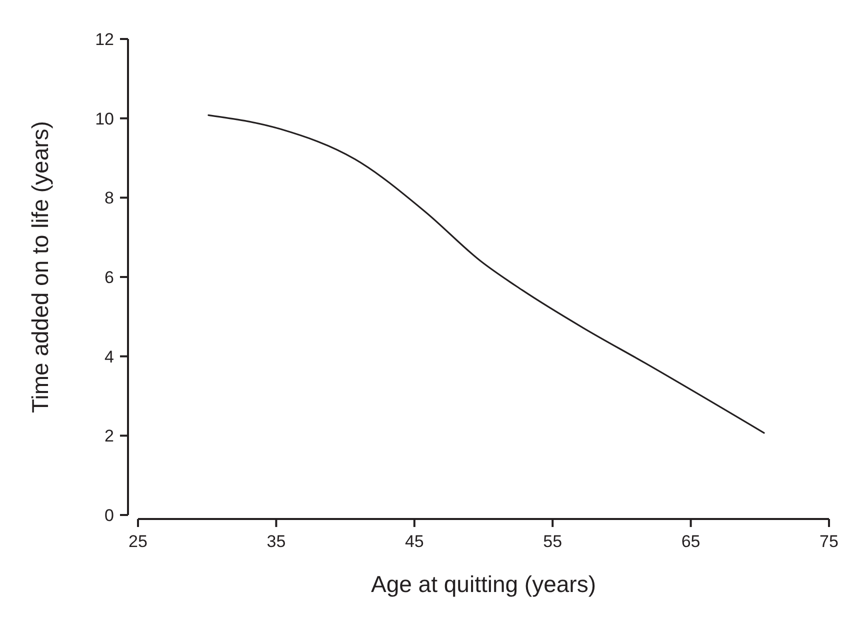  What do you see at coordinates (138, 541) in the screenshot?
I see `x-tick-label: 25` at bounding box center [138, 541].